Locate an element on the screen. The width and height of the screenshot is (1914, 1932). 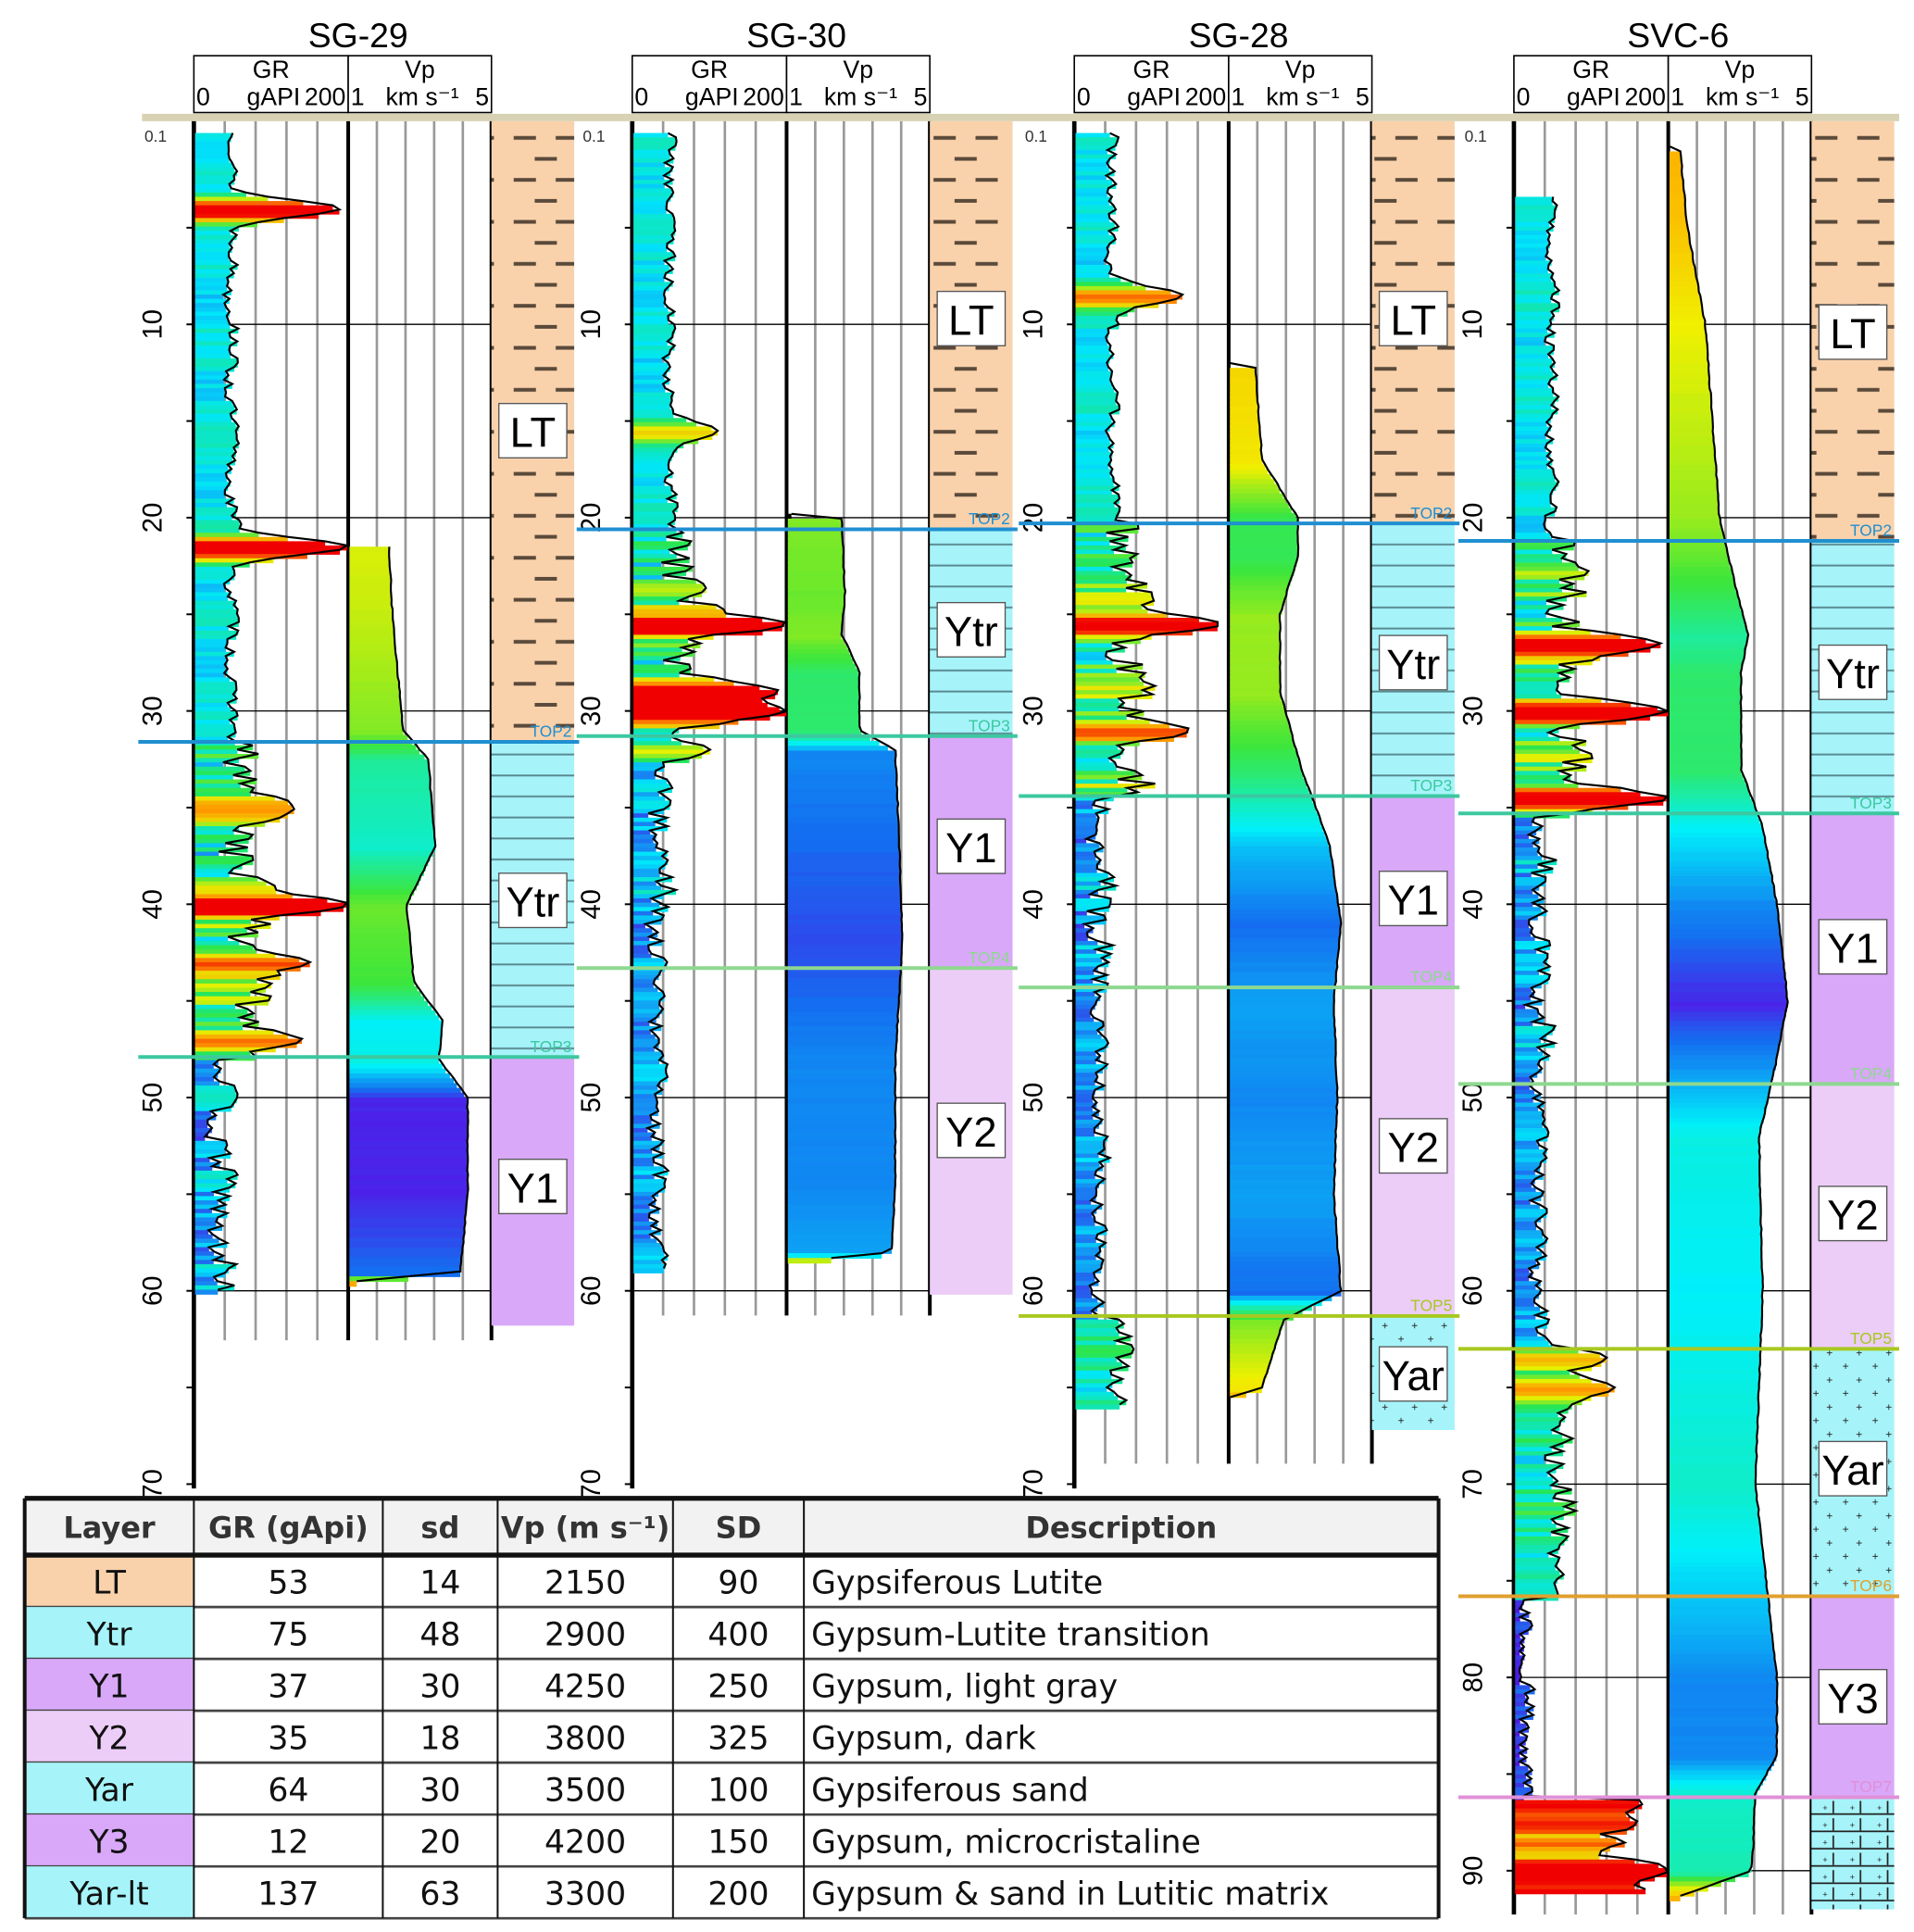
table-header-cell: SD is located at coordinates (739, 1527).